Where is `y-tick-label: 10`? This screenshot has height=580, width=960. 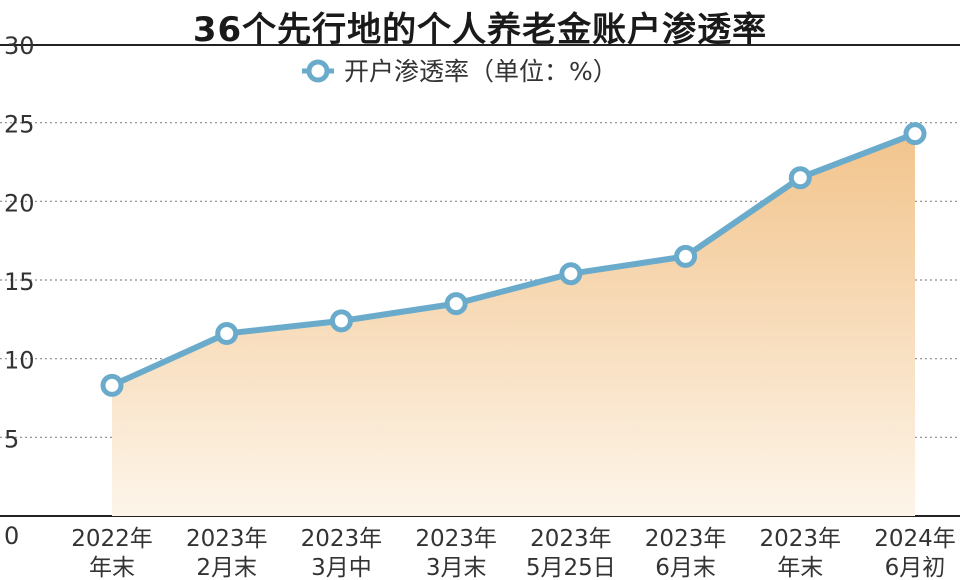 y-tick-label: 10 is located at coordinates (19, 361).